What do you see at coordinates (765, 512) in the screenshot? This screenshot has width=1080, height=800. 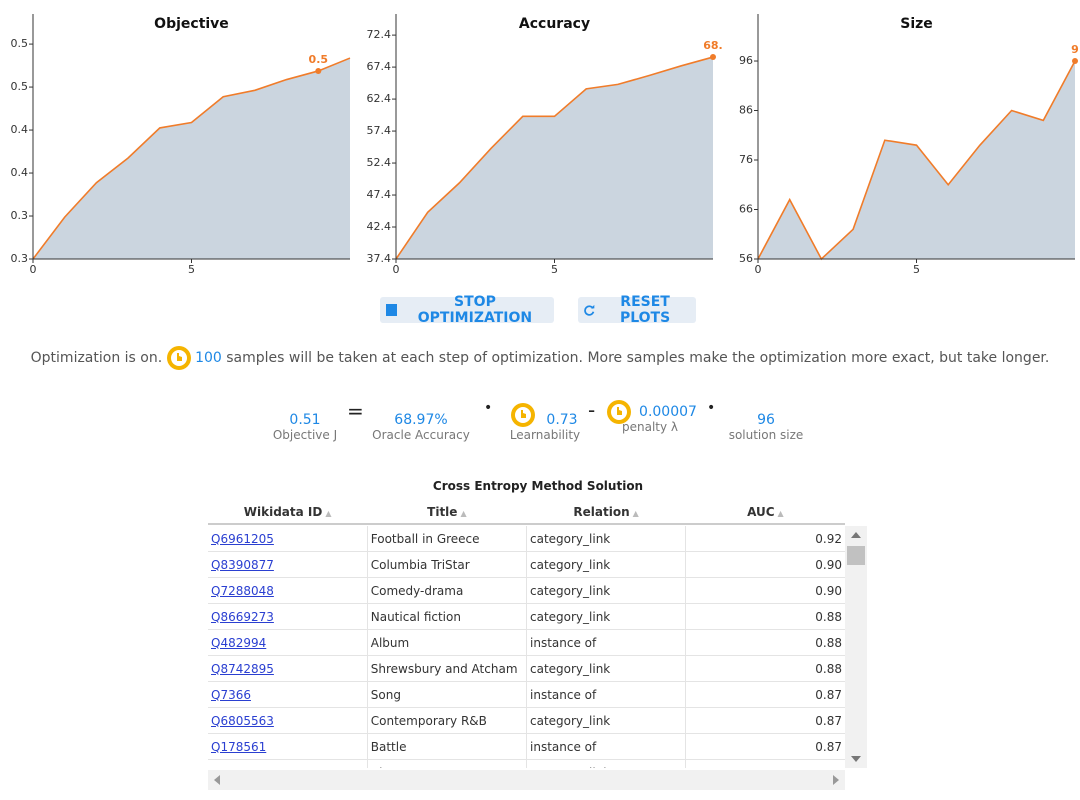 I see `column-header: AUC ▲︎` at bounding box center [765, 512].